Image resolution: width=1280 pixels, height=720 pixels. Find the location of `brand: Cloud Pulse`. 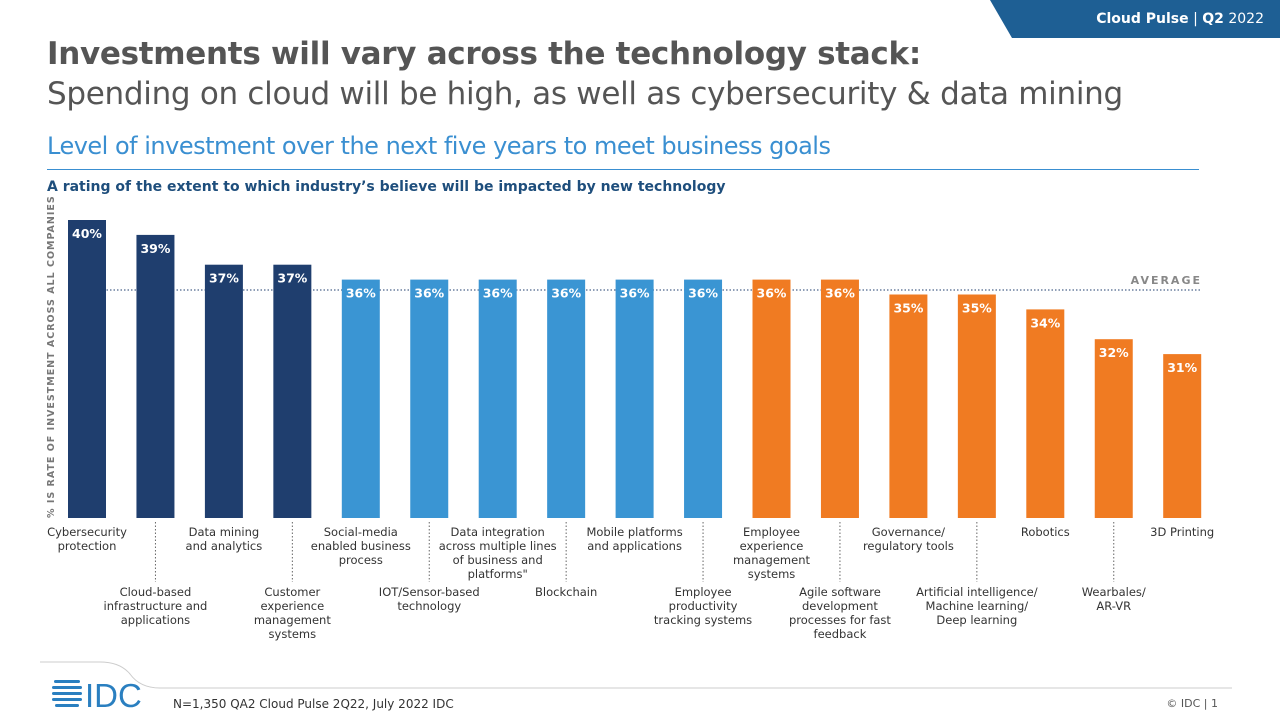

brand: Cloud Pulse is located at coordinates (1142, 19).